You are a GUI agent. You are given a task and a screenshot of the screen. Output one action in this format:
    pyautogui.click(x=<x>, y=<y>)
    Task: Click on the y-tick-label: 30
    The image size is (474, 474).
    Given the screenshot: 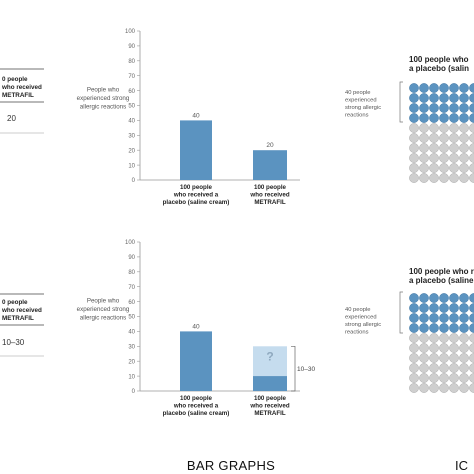 What is the action you would take?
    pyautogui.click(x=131, y=348)
    